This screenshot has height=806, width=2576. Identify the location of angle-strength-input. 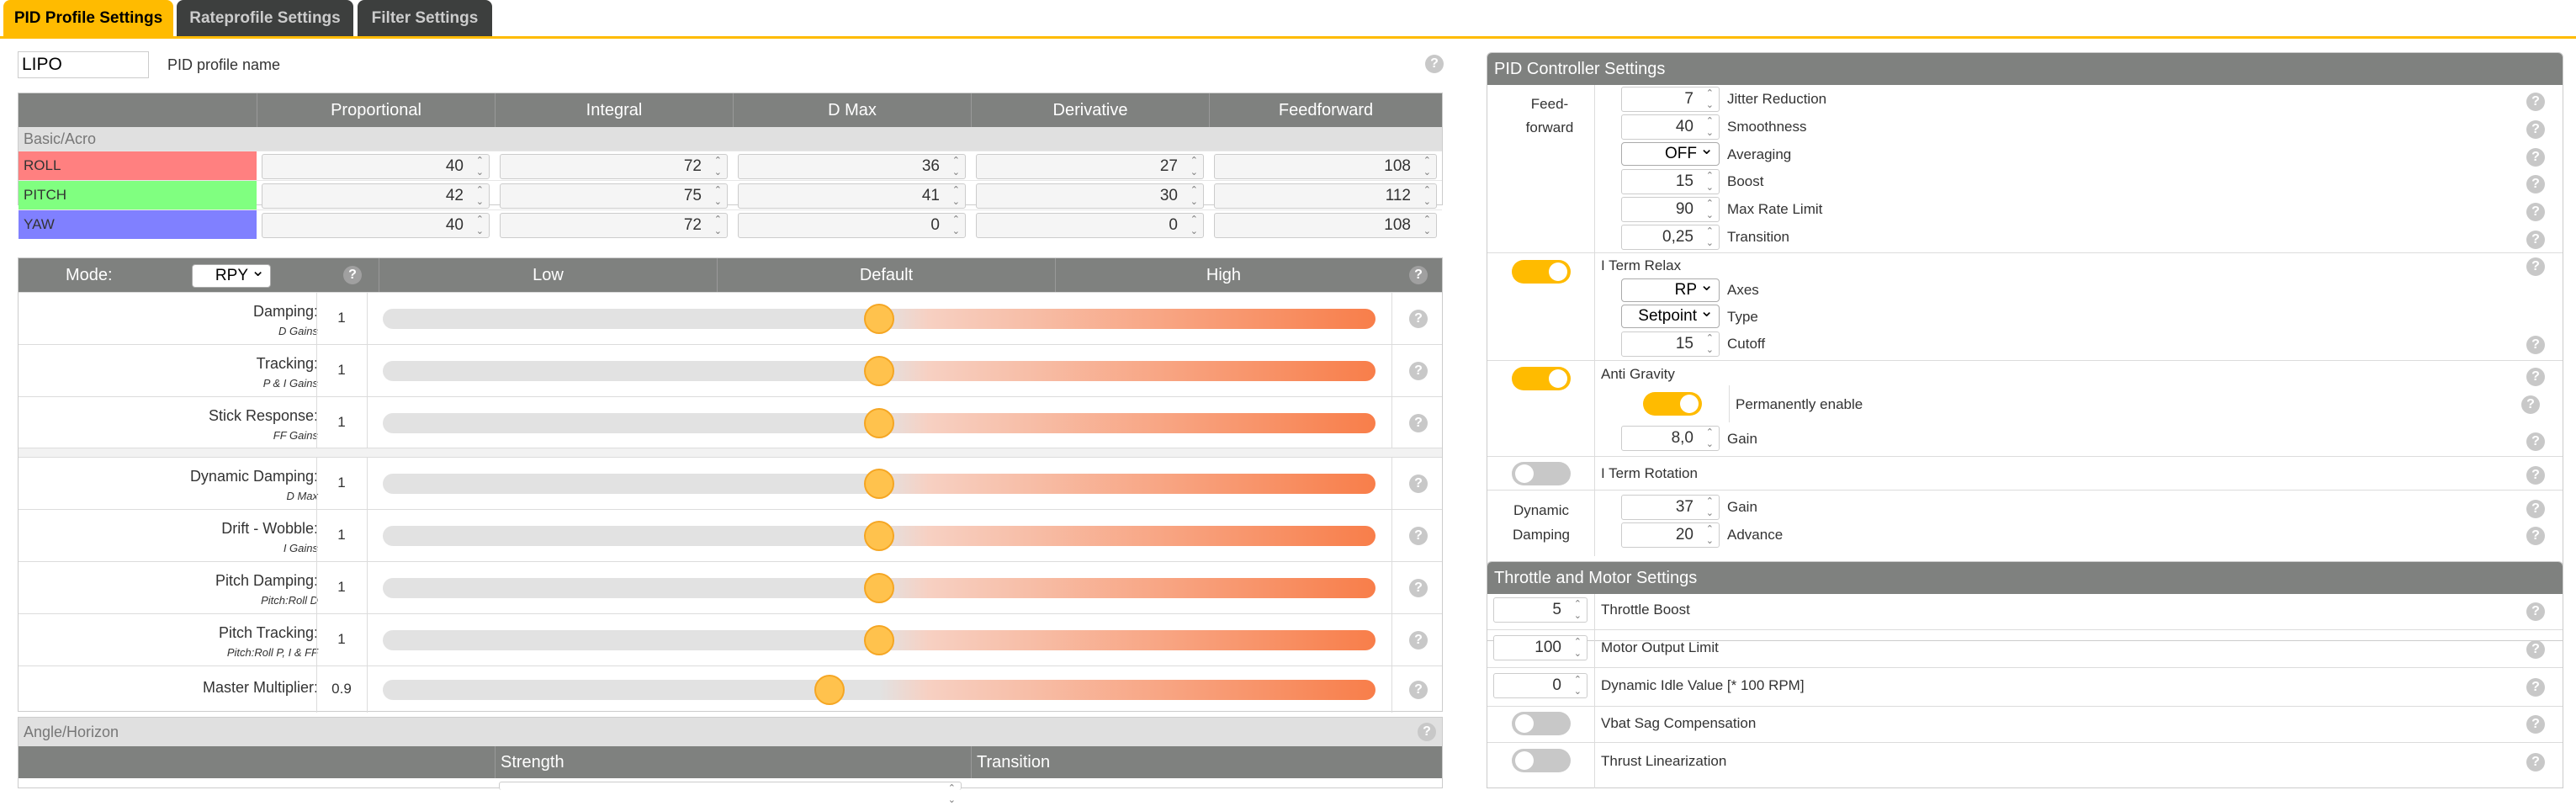
(730, 794).